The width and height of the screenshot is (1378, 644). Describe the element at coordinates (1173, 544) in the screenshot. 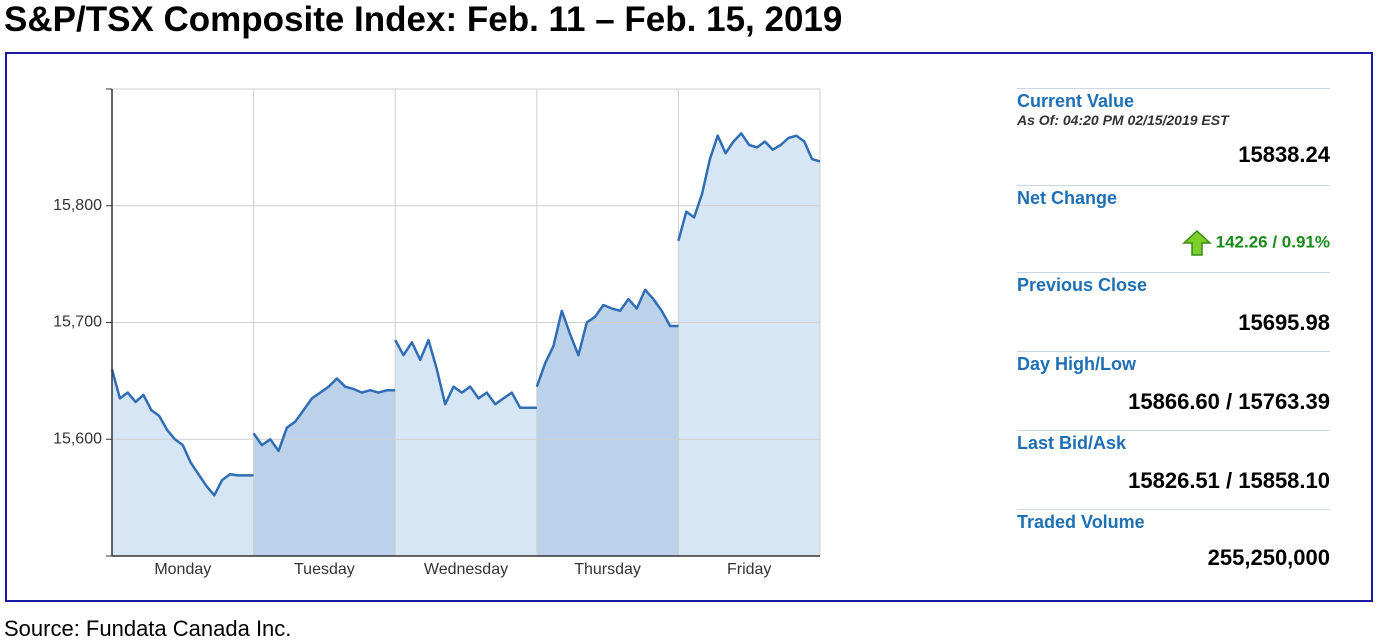

I see `quote-row: Traded Volume 255,250,000` at that location.